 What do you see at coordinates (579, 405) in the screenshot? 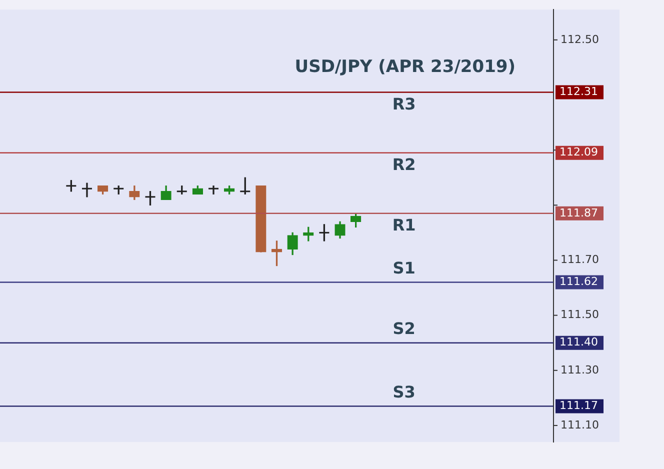
I see `y2-tick-label: 111.17` at bounding box center [579, 405].